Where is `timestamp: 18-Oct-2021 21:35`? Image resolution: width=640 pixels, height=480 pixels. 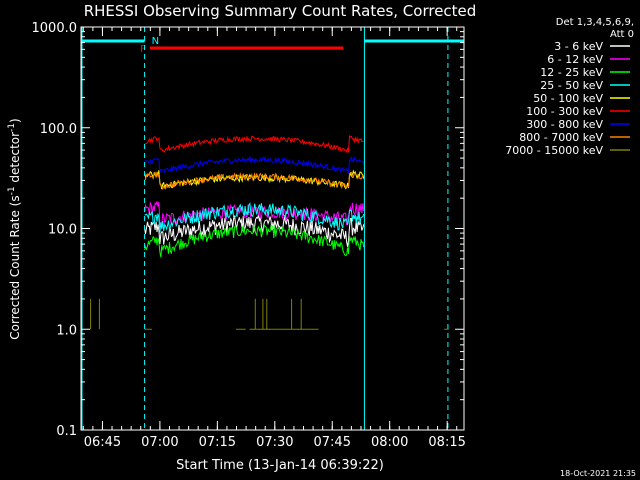 timestamp: 18-Oct-2021 21:35 is located at coordinates (598, 473).